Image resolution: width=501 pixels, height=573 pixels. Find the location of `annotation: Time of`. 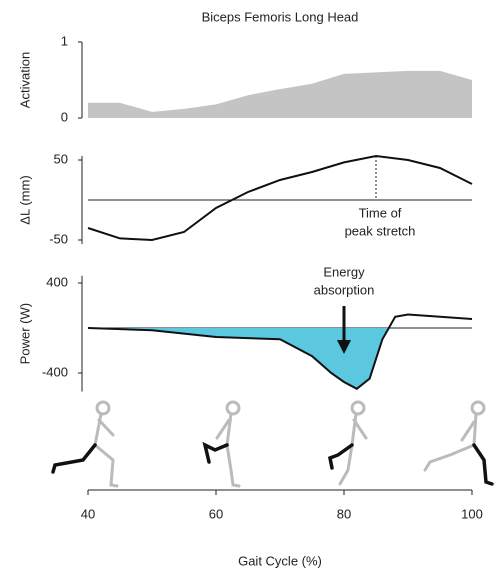

annotation: Time of is located at coordinates (380, 212).